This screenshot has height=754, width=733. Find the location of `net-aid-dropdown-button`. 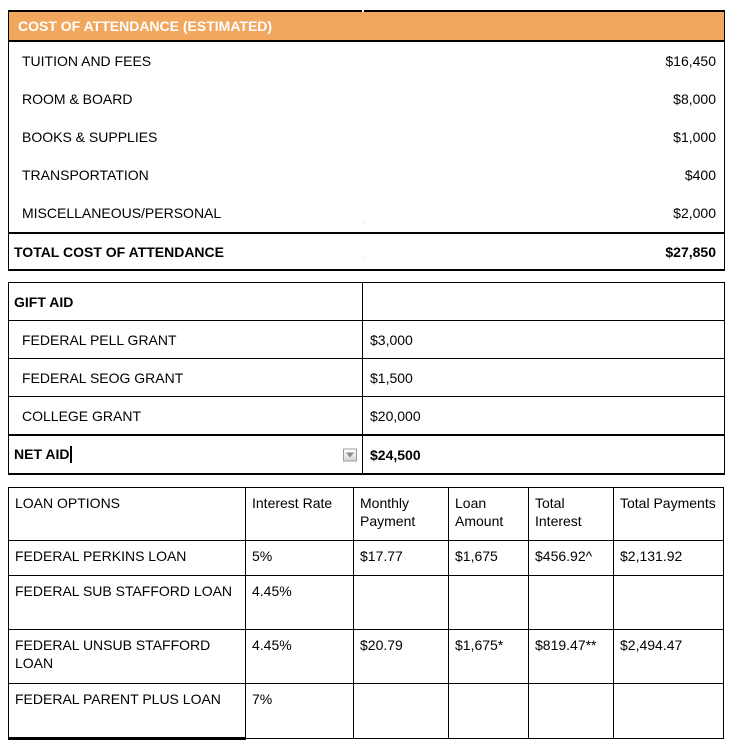

net-aid-dropdown-button is located at coordinates (350, 454).